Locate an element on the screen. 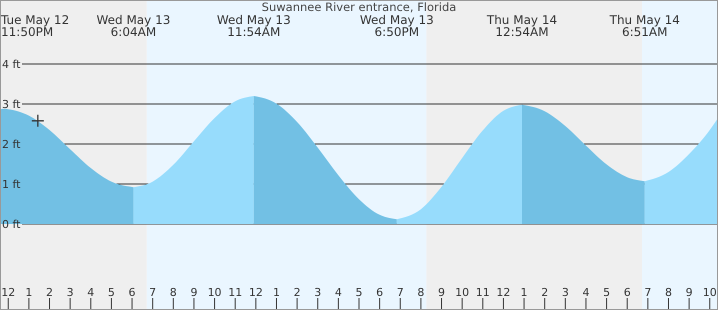 The image size is (718, 310). x2-tick-label: Wed May 13 11:54AM is located at coordinates (253, 26).